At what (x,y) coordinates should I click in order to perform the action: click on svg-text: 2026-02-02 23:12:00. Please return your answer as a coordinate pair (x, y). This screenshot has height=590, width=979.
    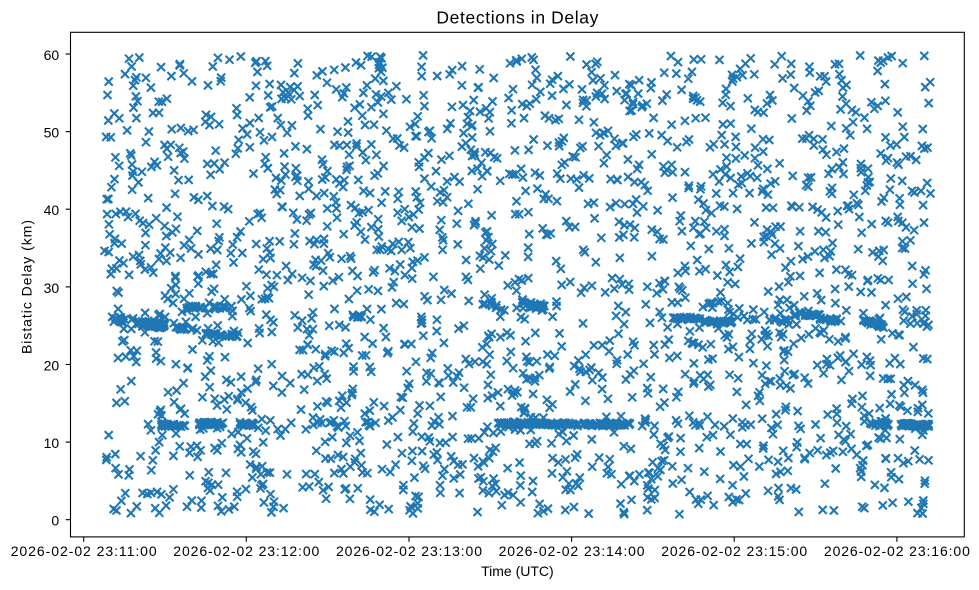
    Looking at the image, I should click on (246, 551).